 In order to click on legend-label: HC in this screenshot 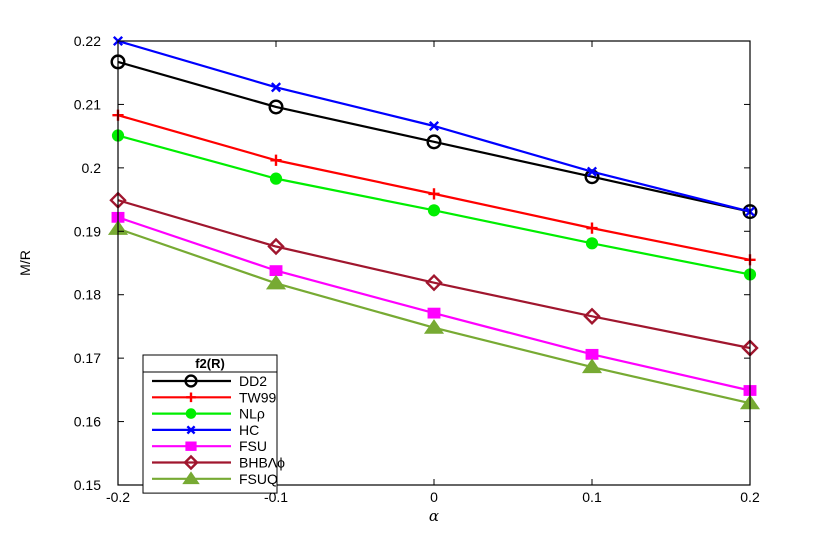, I will do `click(249, 430)`.